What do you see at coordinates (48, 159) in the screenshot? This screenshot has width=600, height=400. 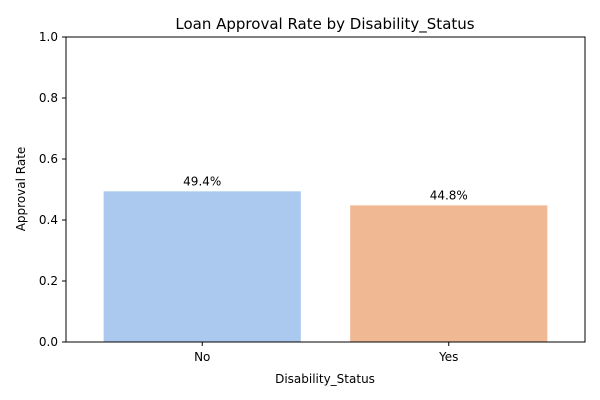 I see `y-tick-label: 0.6` at bounding box center [48, 159].